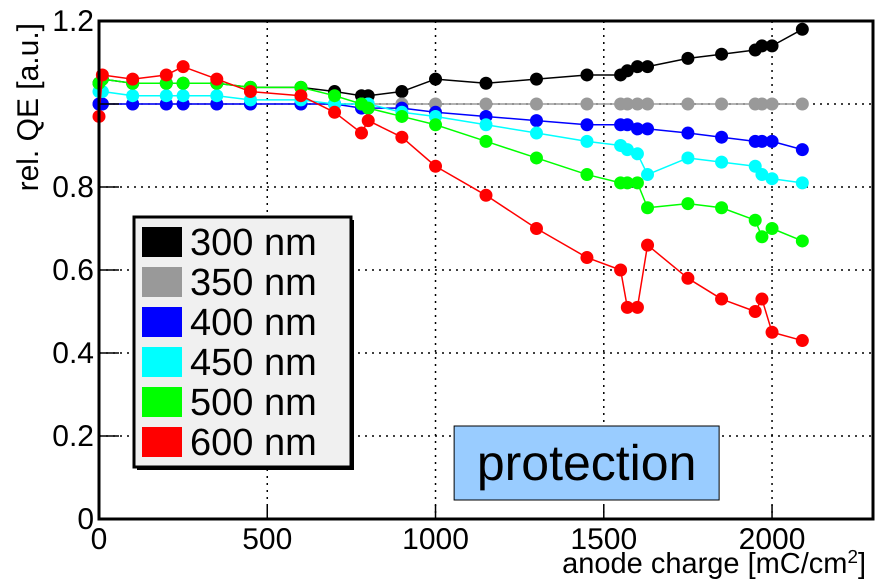  Describe the element at coordinates (73, 187) in the screenshot. I see `y-tick-label: 0.8` at that location.